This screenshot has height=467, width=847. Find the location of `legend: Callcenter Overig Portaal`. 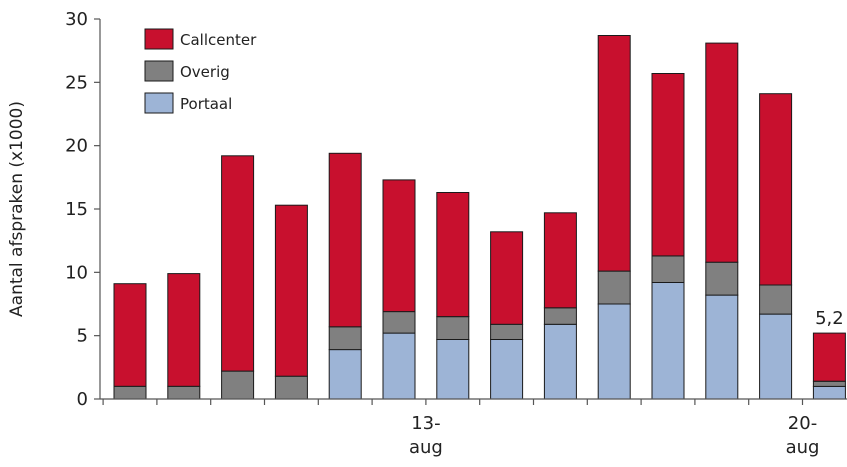

legend: Callcenter Overig Portaal is located at coordinates (200, 71).